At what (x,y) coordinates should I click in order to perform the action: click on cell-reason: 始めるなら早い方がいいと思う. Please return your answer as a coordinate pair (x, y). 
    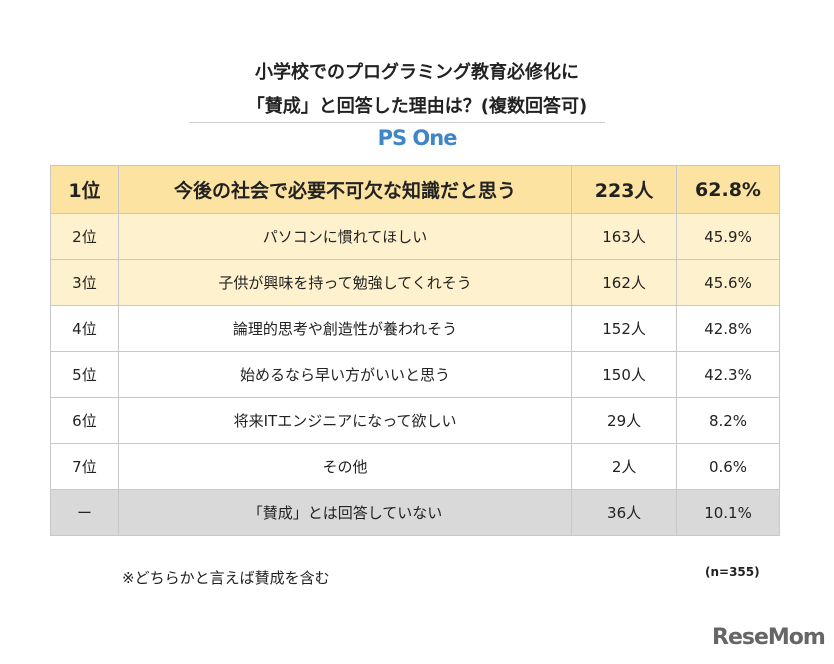
    Looking at the image, I should click on (345, 374).